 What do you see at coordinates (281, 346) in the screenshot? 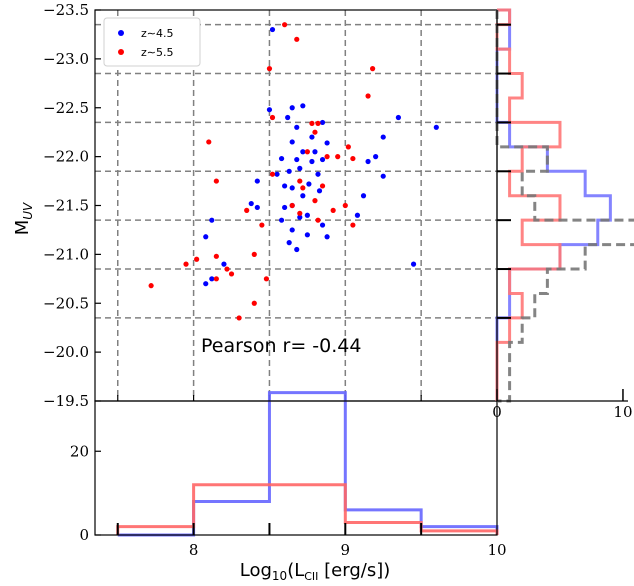
I see `pearson-annotation: Pearson r= -0.44` at bounding box center [281, 346].